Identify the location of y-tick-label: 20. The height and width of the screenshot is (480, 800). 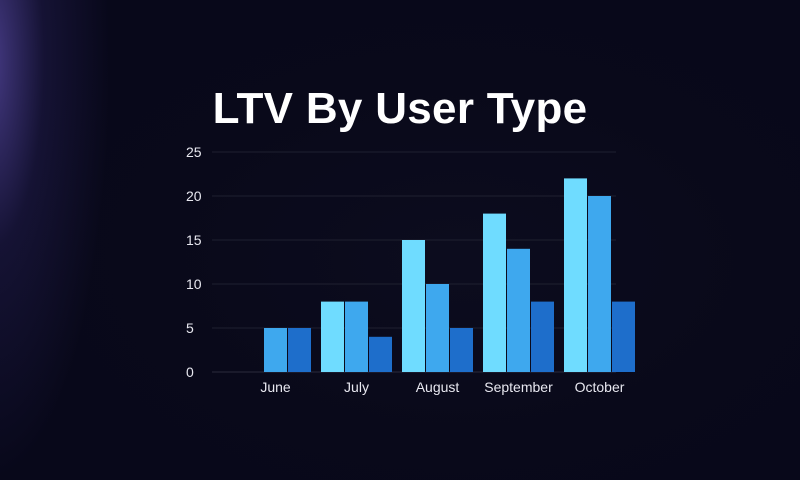
(194, 196).